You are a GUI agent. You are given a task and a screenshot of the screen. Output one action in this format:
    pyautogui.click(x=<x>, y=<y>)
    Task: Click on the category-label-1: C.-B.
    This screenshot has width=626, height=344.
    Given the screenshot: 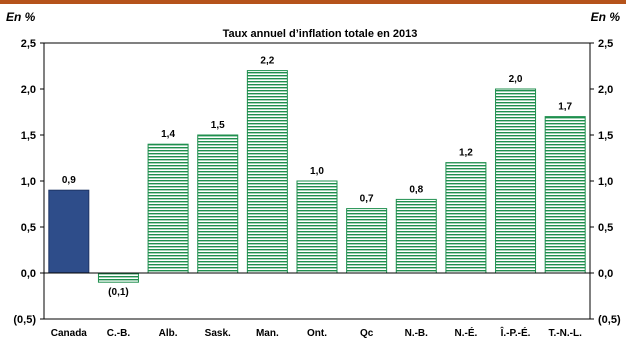 What is the action you would take?
    pyautogui.click(x=119, y=333)
    